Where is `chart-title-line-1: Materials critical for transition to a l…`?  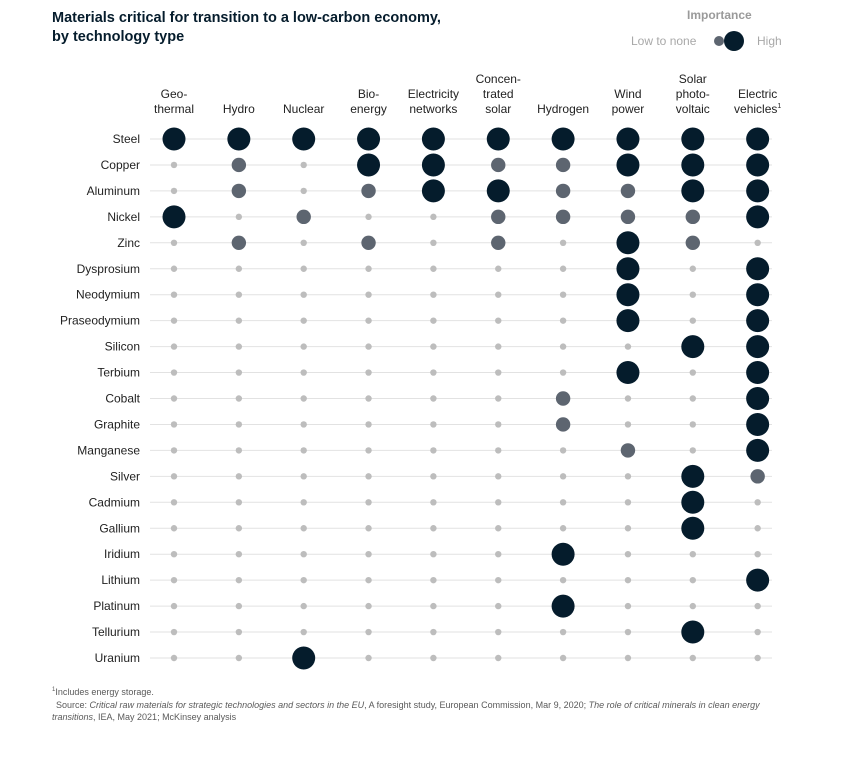 chart-title-line-1: Materials critical for transition to a l… is located at coordinates (246, 18).